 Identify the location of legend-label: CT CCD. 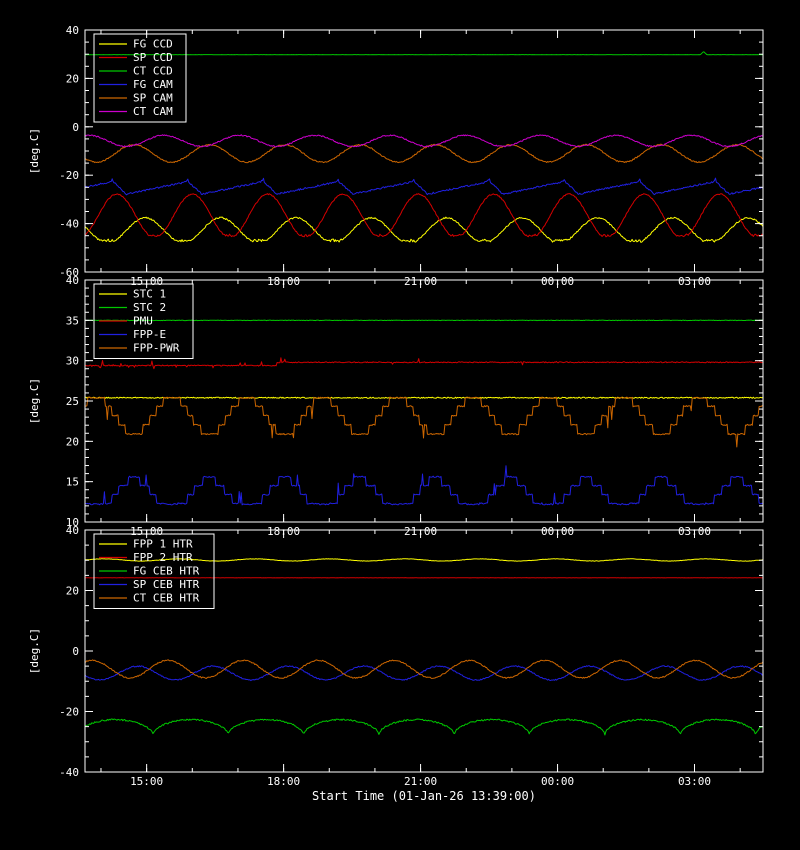
(153, 71).